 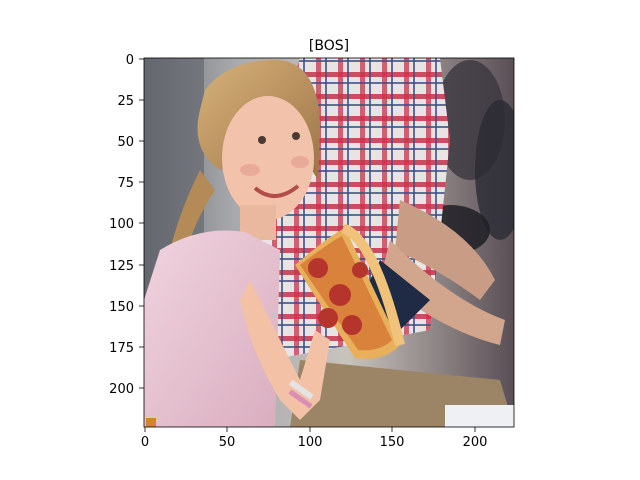 What do you see at coordinates (227, 442) in the screenshot?
I see `x-tick-label: 50` at bounding box center [227, 442].